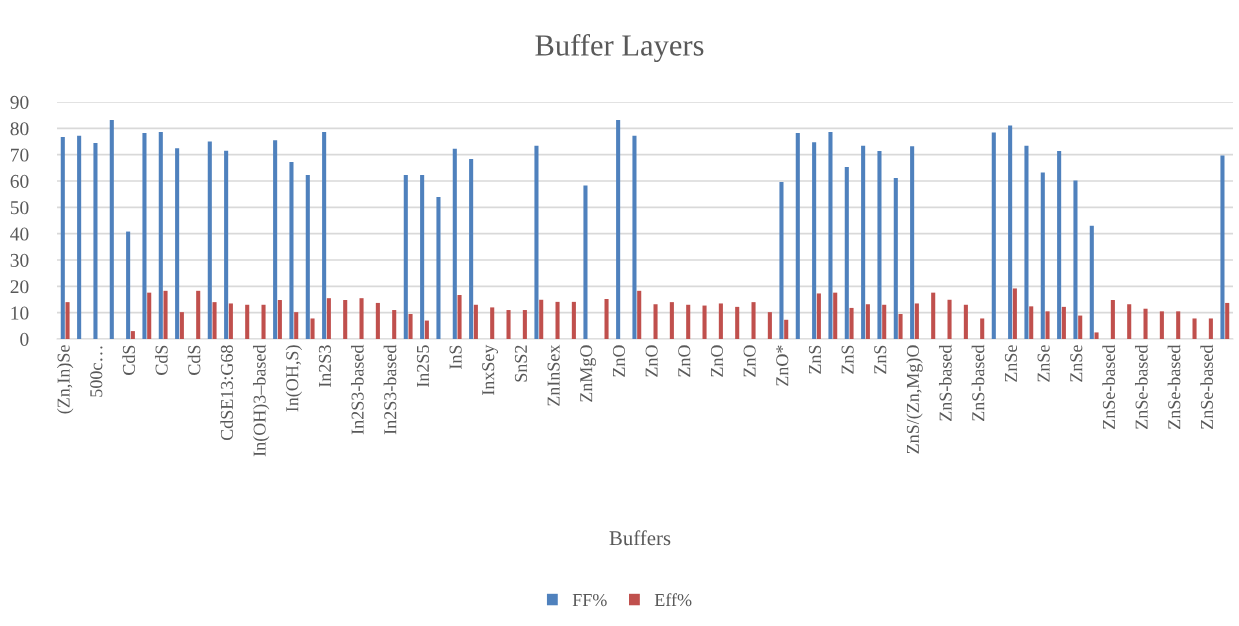 Image resolution: width=1239 pixels, height=626 pixels. What do you see at coordinates (65, 379) in the screenshot?
I see `x-tick-label: (Zn,In)Se` at bounding box center [65, 379].